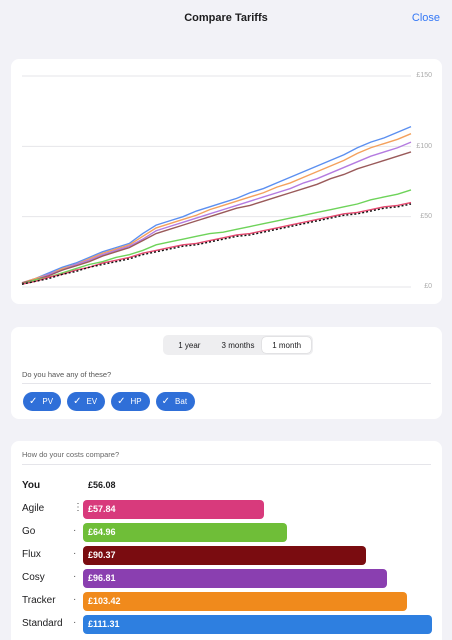 This screenshot has height=640, width=452. Describe the element at coordinates (102, 485) in the screenshot. I see `you-value: £56.08` at that location.